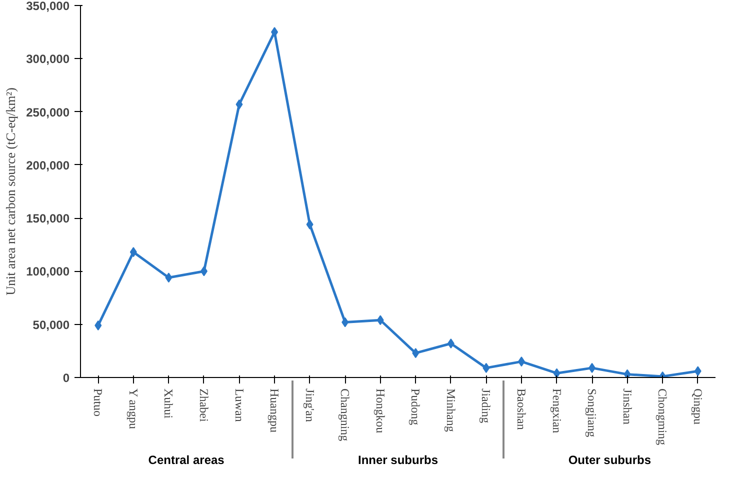 This screenshot has width=730, height=478. What do you see at coordinates (51, 325) in the screenshot?
I see `y-tick-label: 50,000` at bounding box center [51, 325].